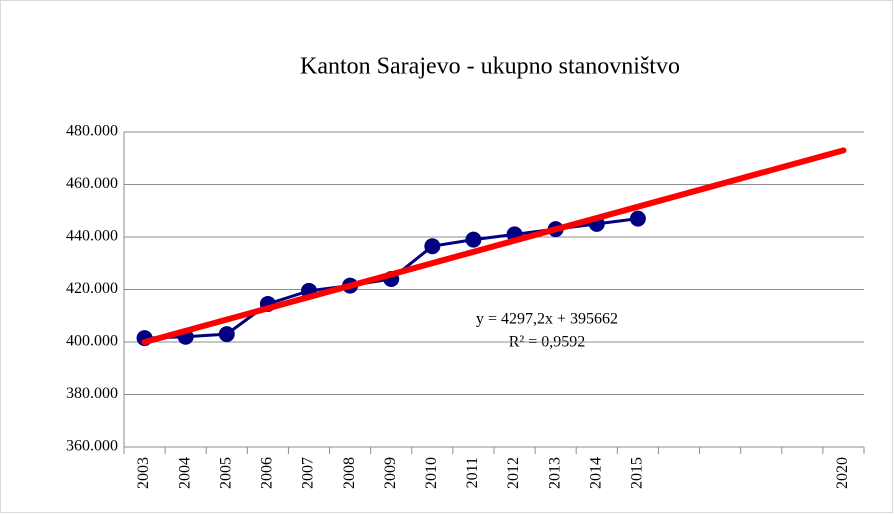 Image resolution: width=894 pixels, height=514 pixels. Describe the element at coordinates (349, 473) in the screenshot. I see `x-tick-label: 2008` at that location.